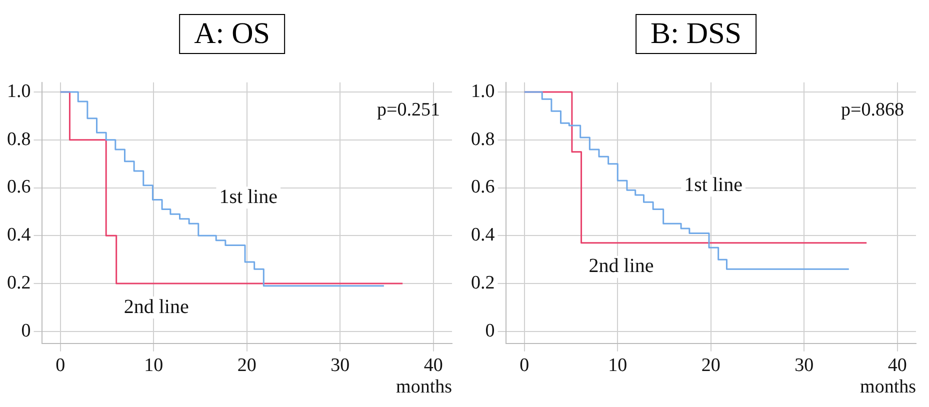 Image resolution: width=929 pixels, height=407 pixels. What do you see at coordinates (232, 34) in the screenshot?
I see `chart-title: A: OS` at bounding box center [232, 34].